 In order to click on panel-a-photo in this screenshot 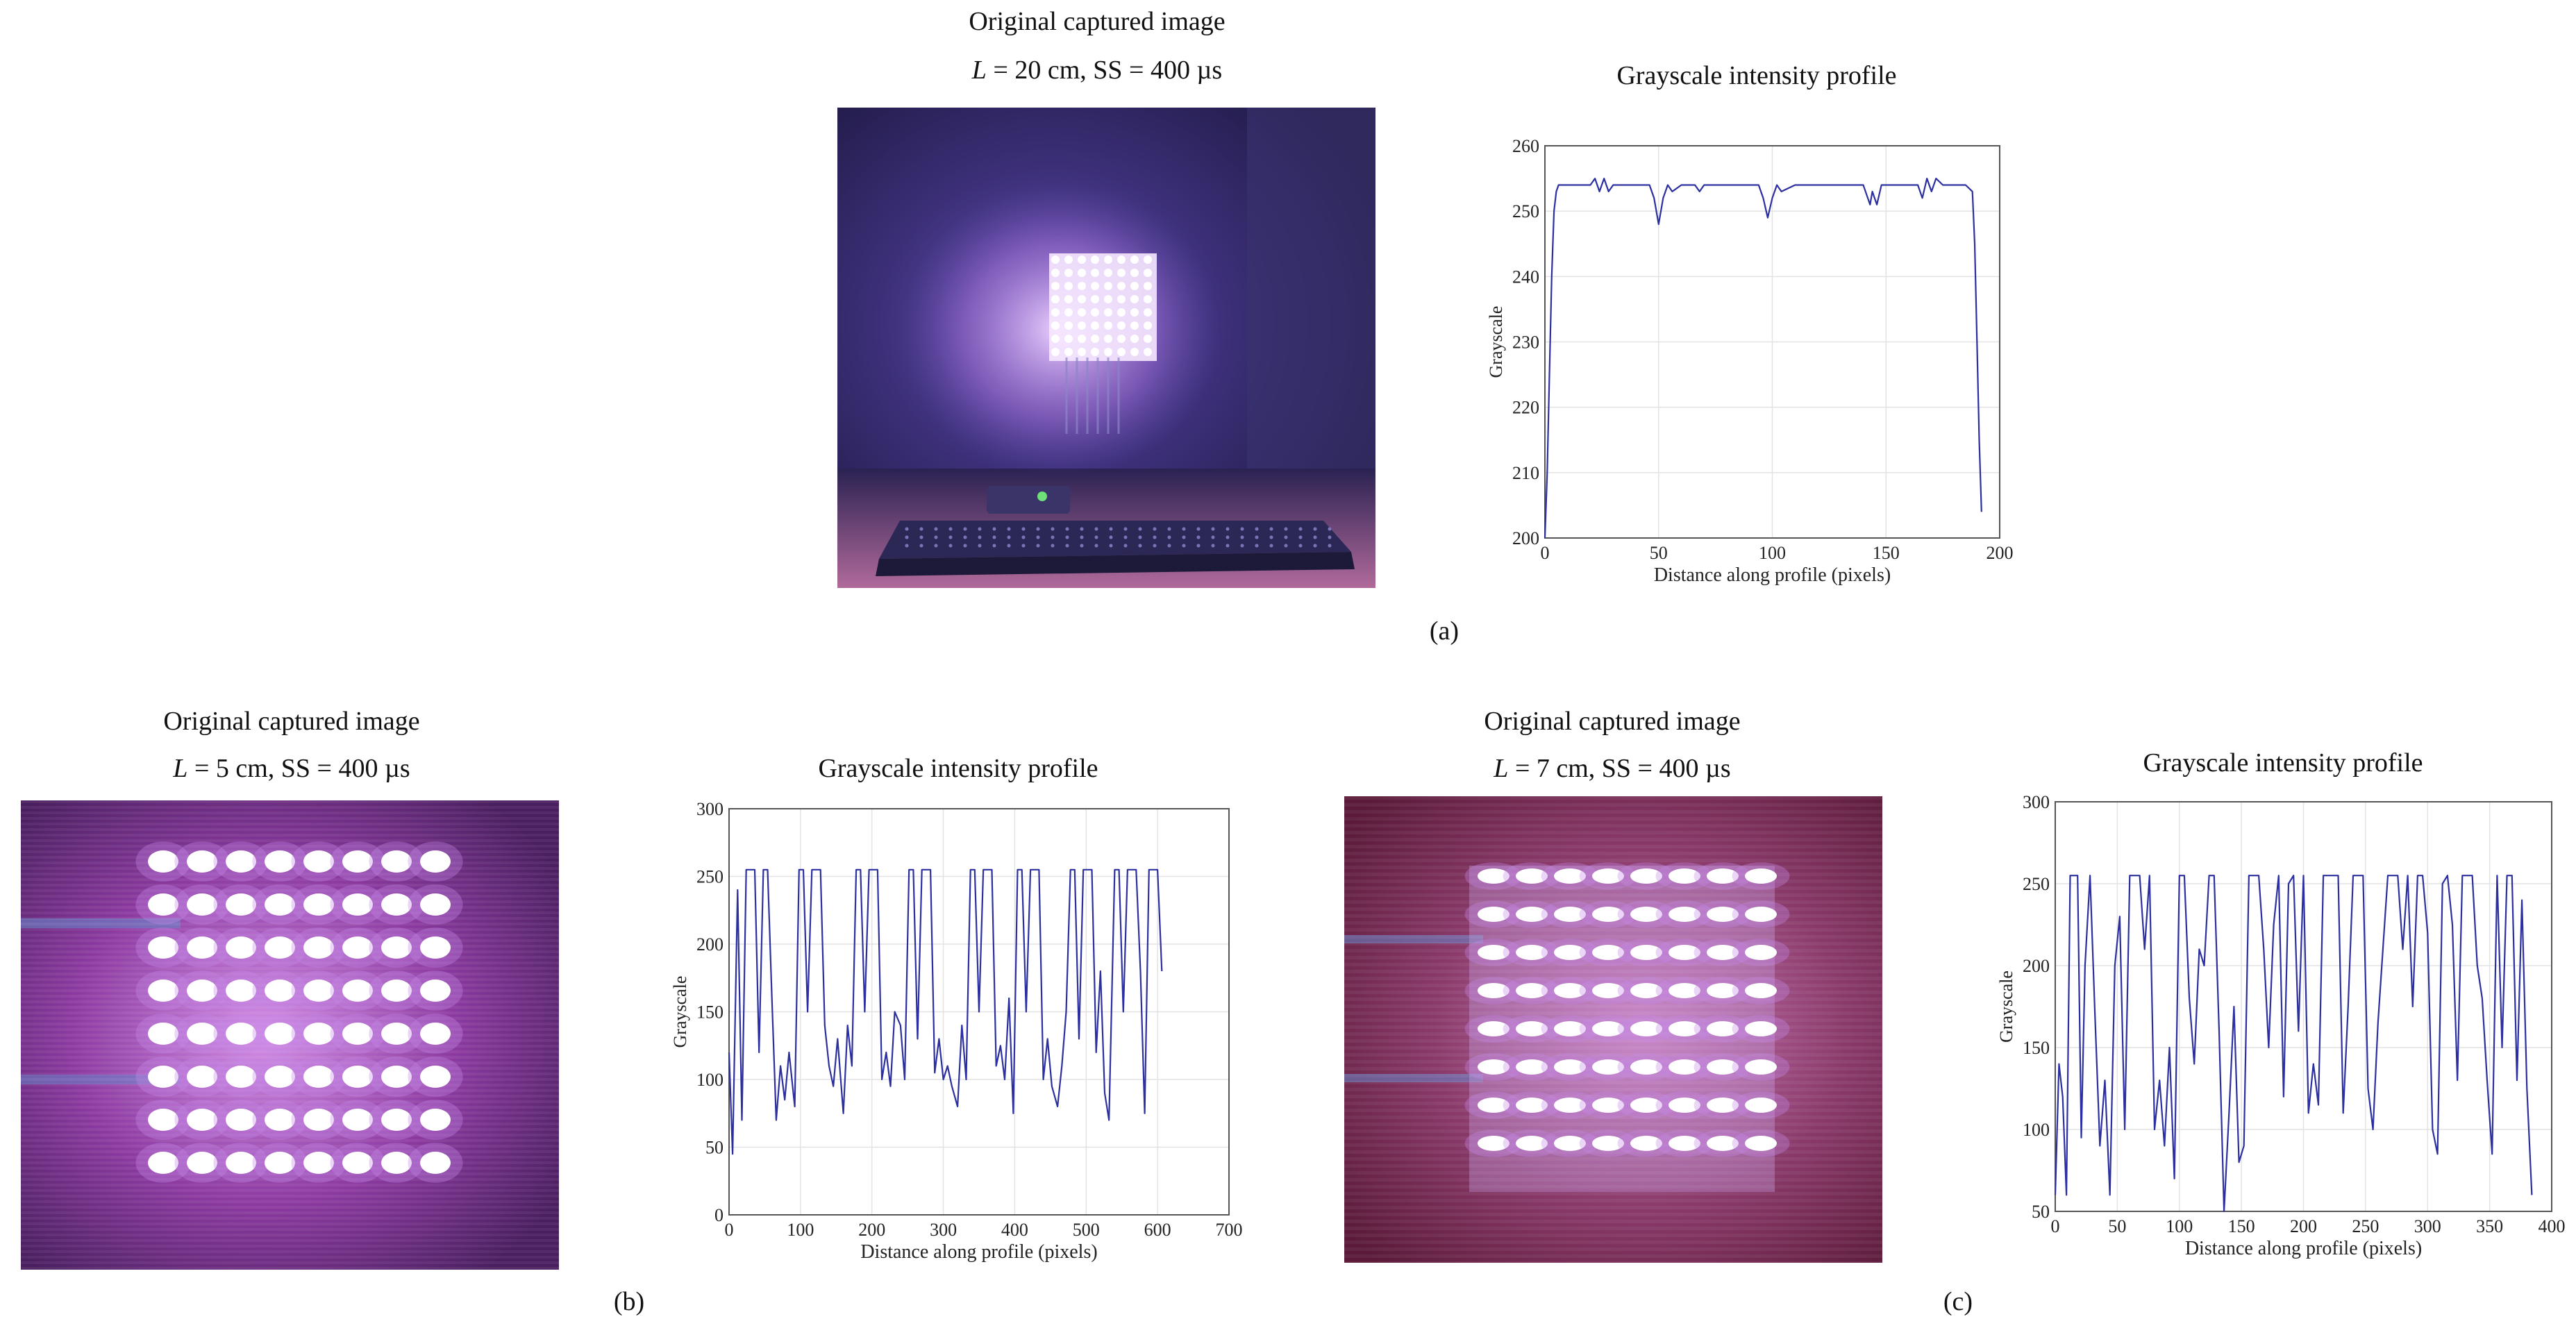, I will do `click(1106, 348)`.